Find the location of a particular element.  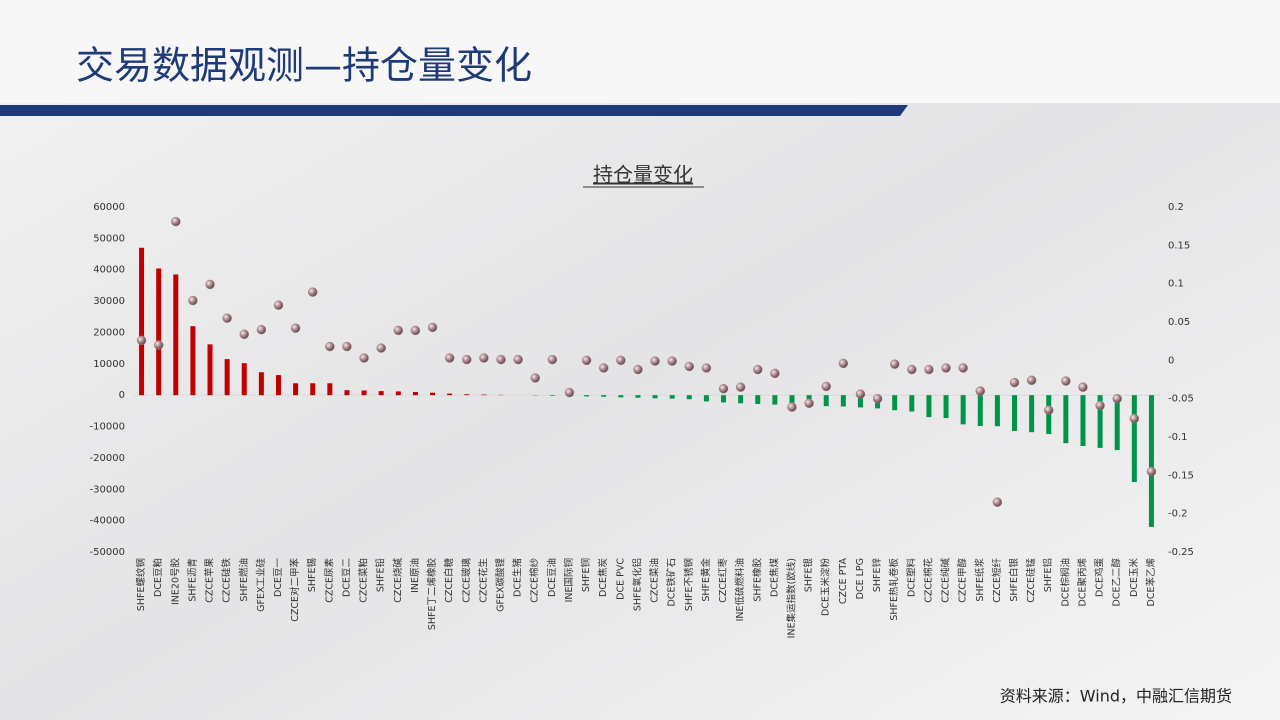

x-tick-label: CZCE尿素 is located at coordinates (329, 580).